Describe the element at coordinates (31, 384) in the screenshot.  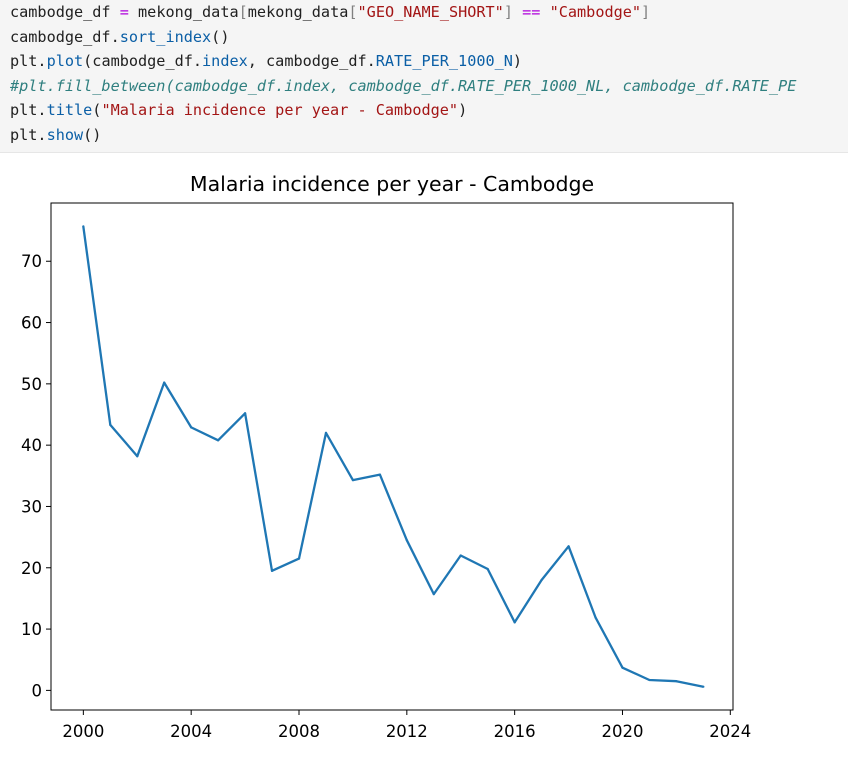
I see `y-tick-label: 50` at that location.